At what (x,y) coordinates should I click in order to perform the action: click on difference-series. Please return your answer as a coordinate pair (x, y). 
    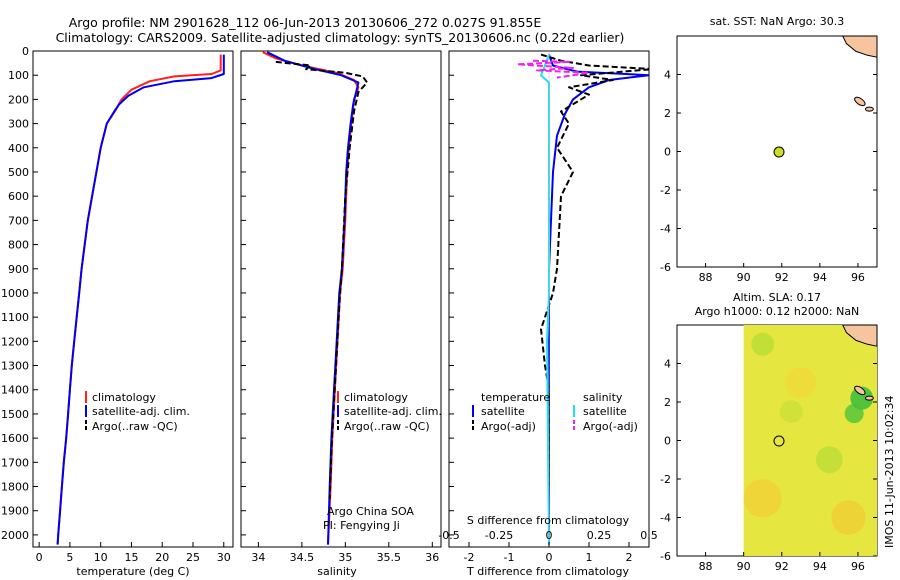
    Looking at the image, I should click on (582, 299).